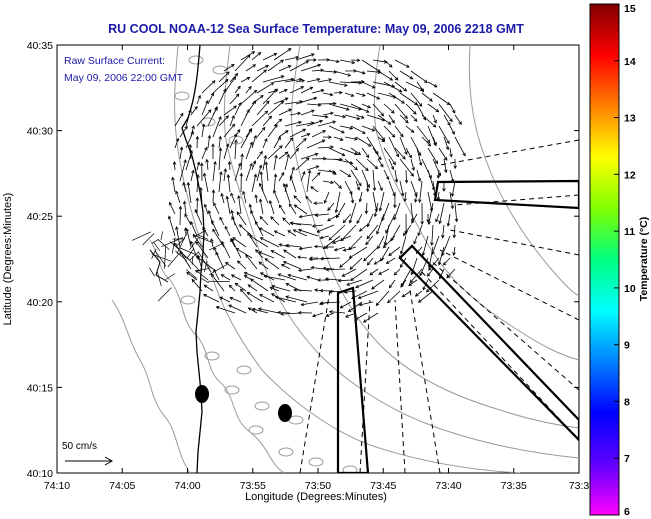 The image size is (651, 519). What do you see at coordinates (579, 486) in the screenshot?
I see `x-tick-label: 73:3` at bounding box center [579, 486].